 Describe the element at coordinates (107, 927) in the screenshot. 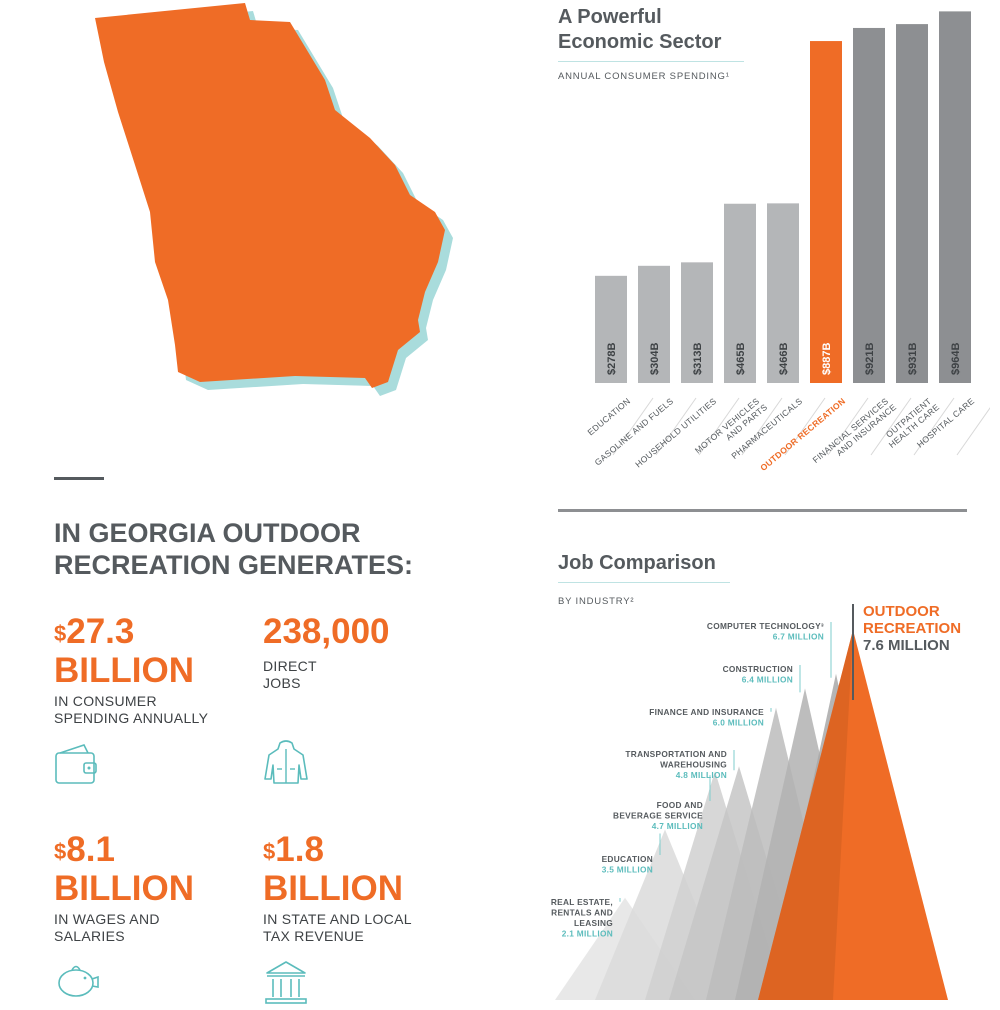

I see `stat-caption: IN WAGES AND SALARIES` at that location.